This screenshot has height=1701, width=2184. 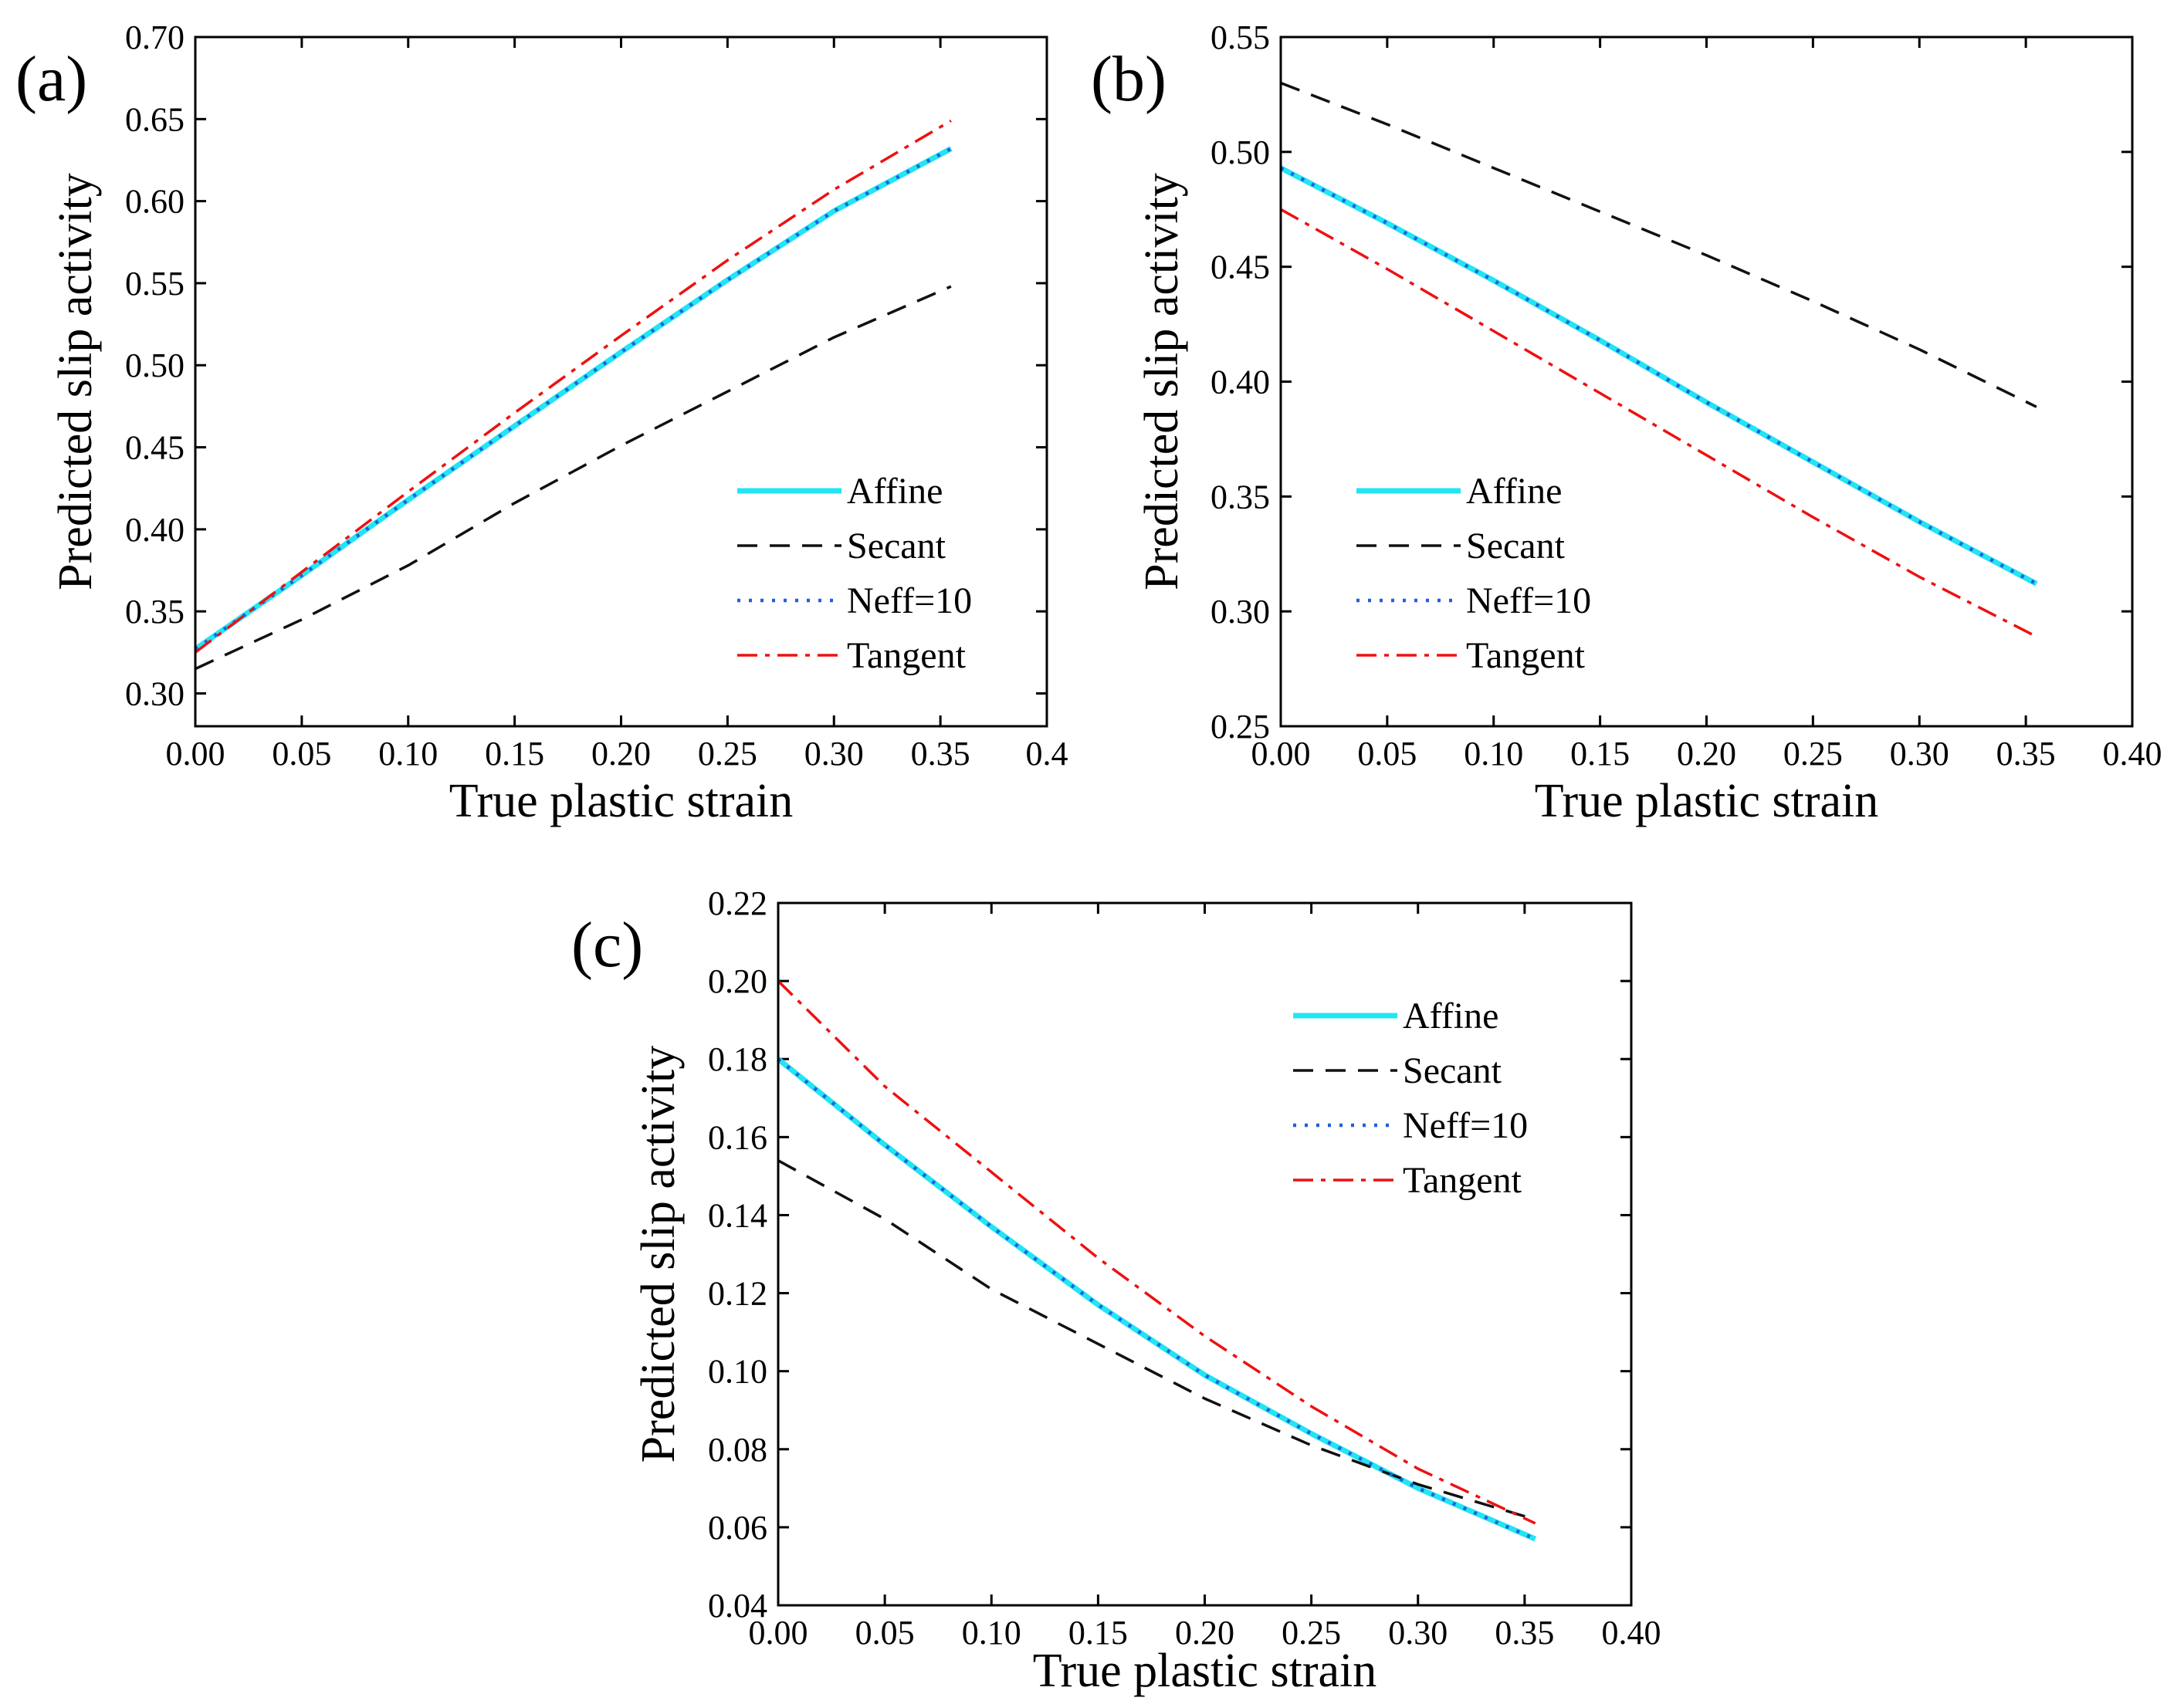 I want to click on panel-label: (a), so click(x=51, y=79).